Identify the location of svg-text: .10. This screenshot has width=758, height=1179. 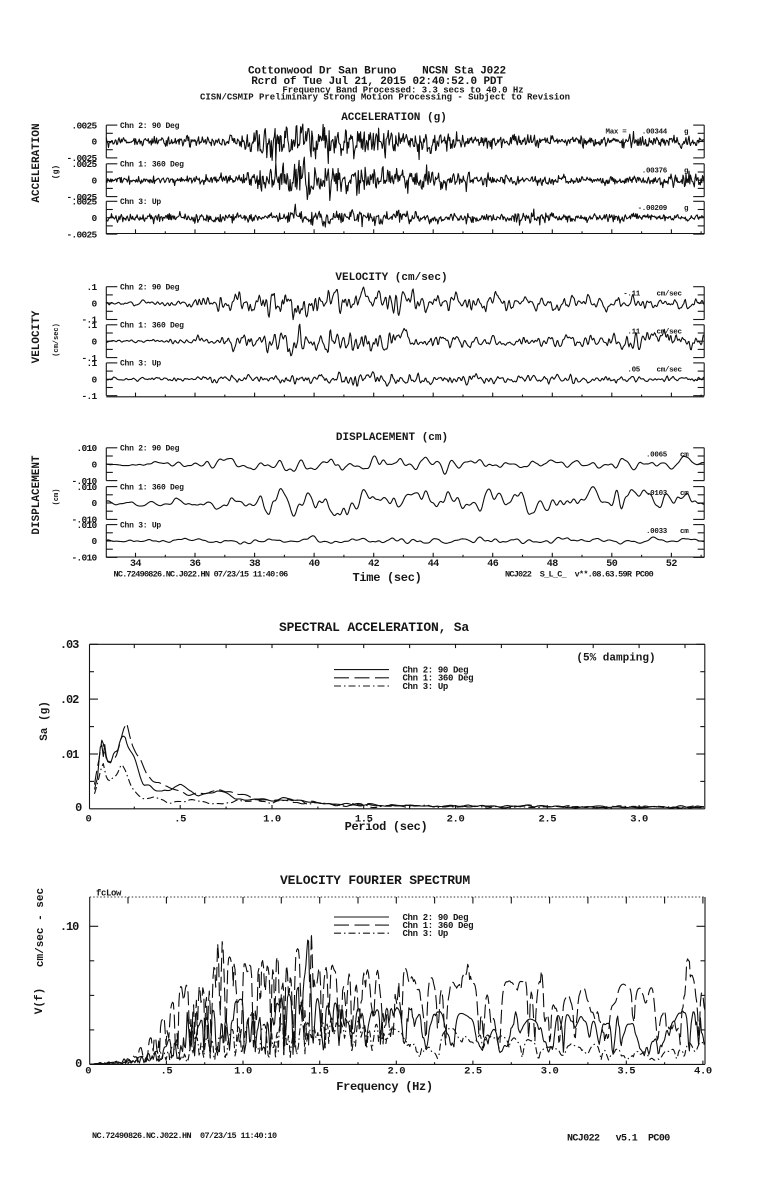
(69, 927).